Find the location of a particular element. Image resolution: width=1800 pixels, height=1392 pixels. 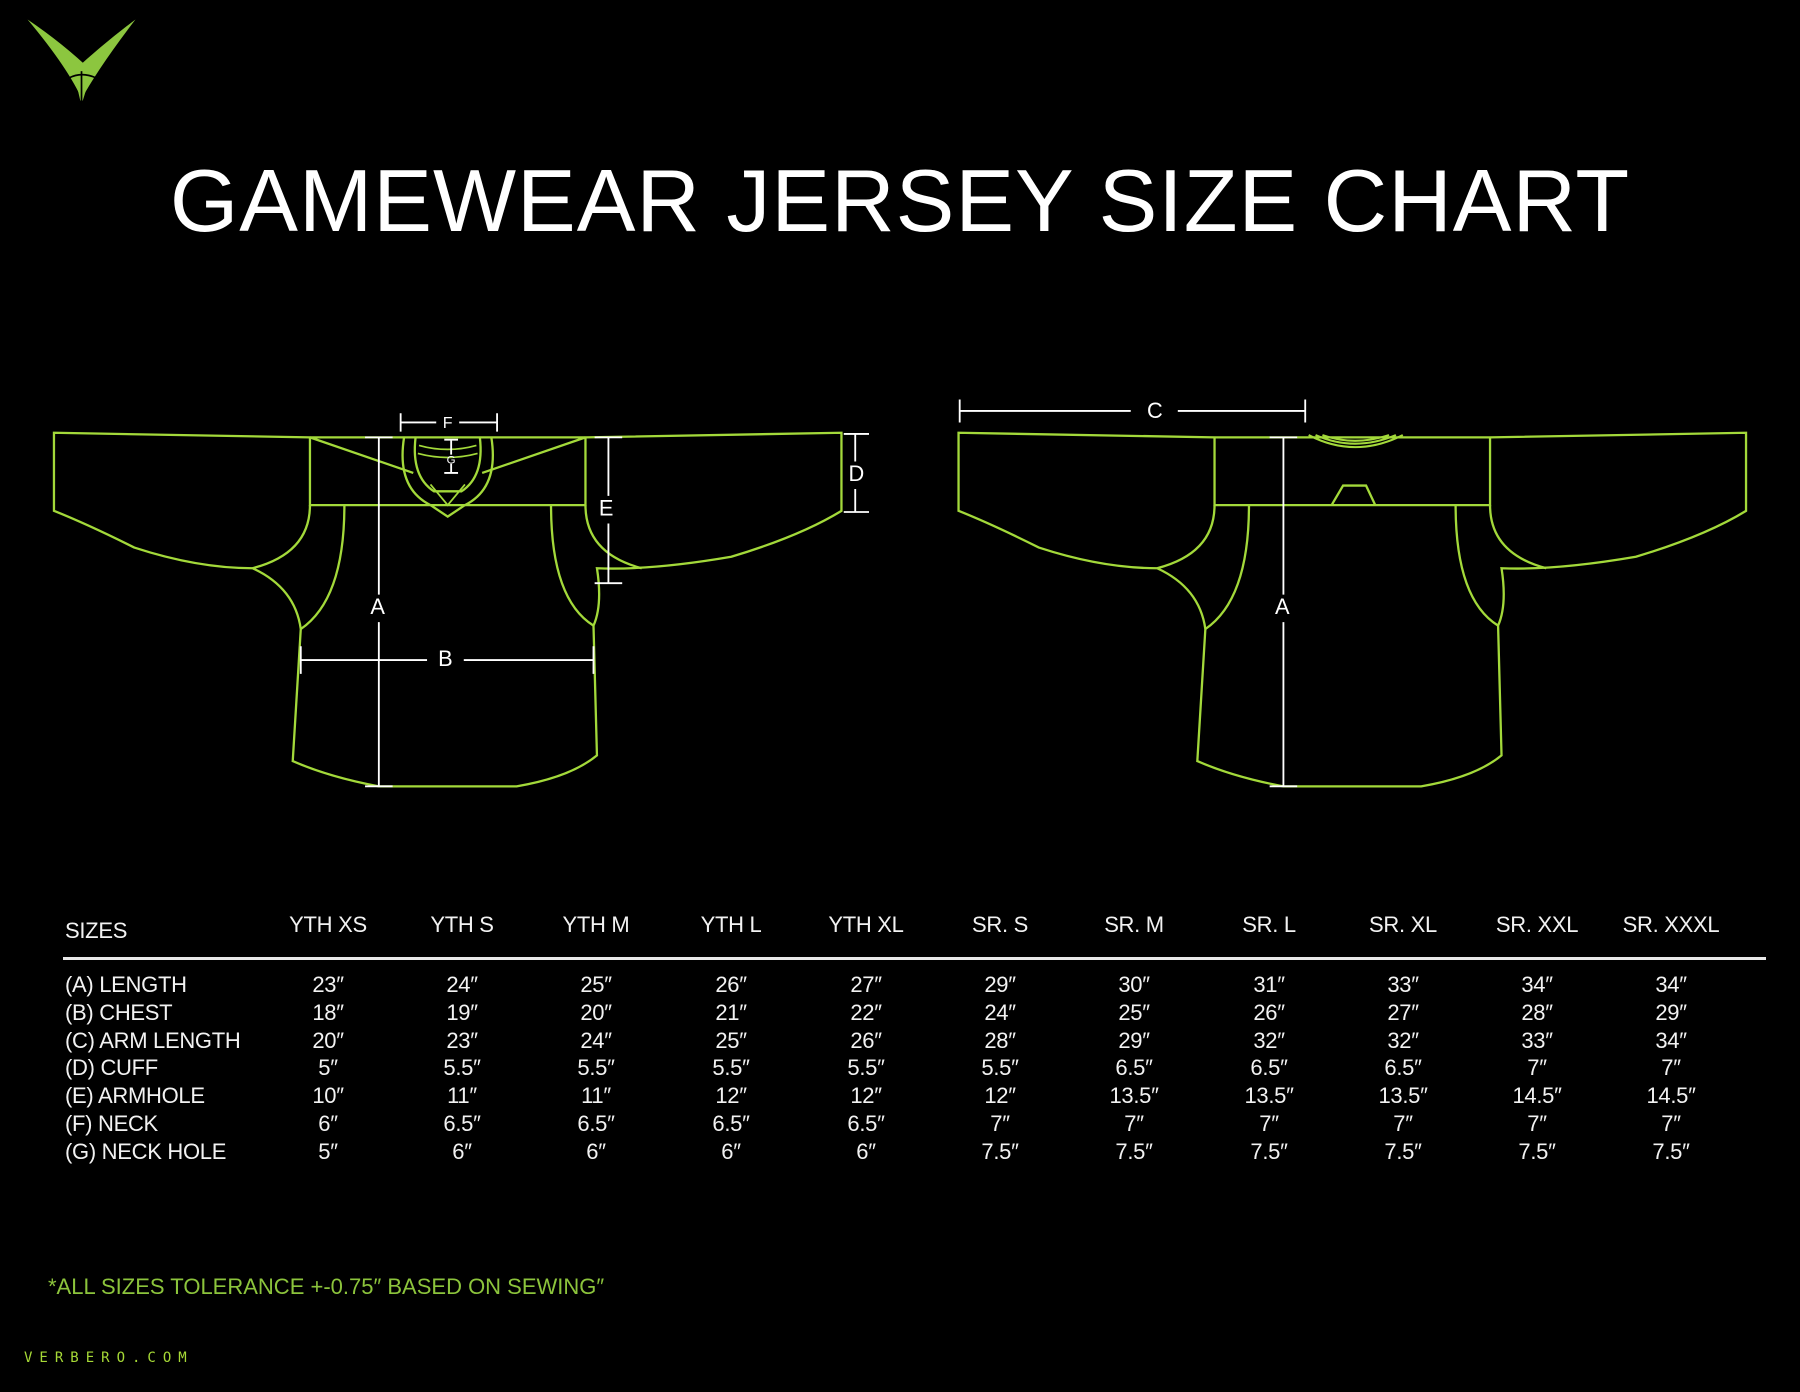

dim-label-d: D is located at coordinates (857, 473).